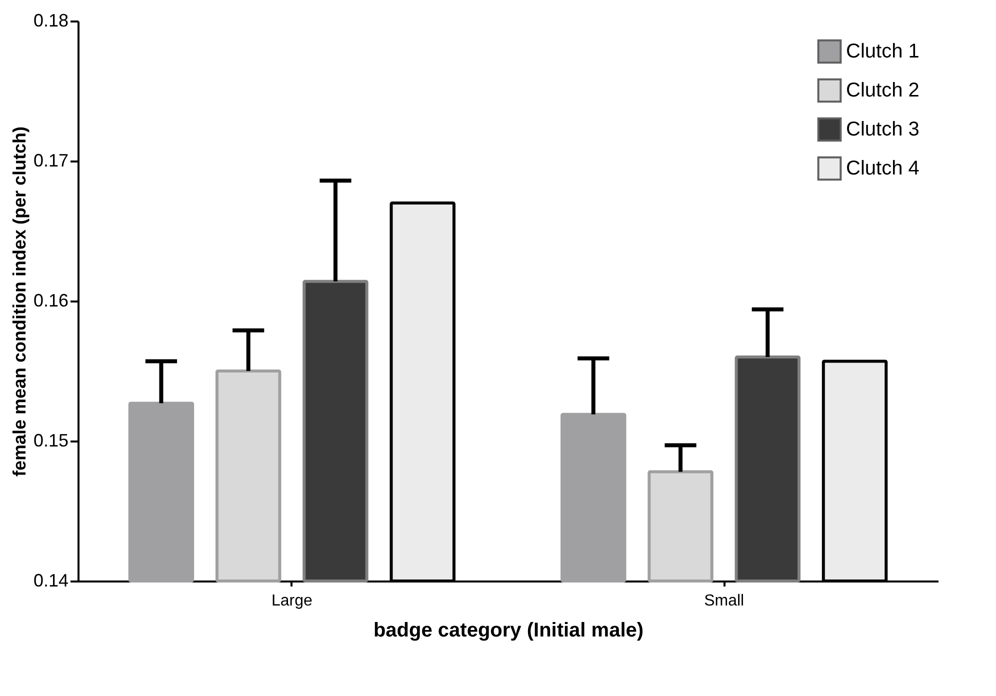  Describe the element at coordinates (50, 300) in the screenshot. I see `y-tick-label: 0.16` at that location.